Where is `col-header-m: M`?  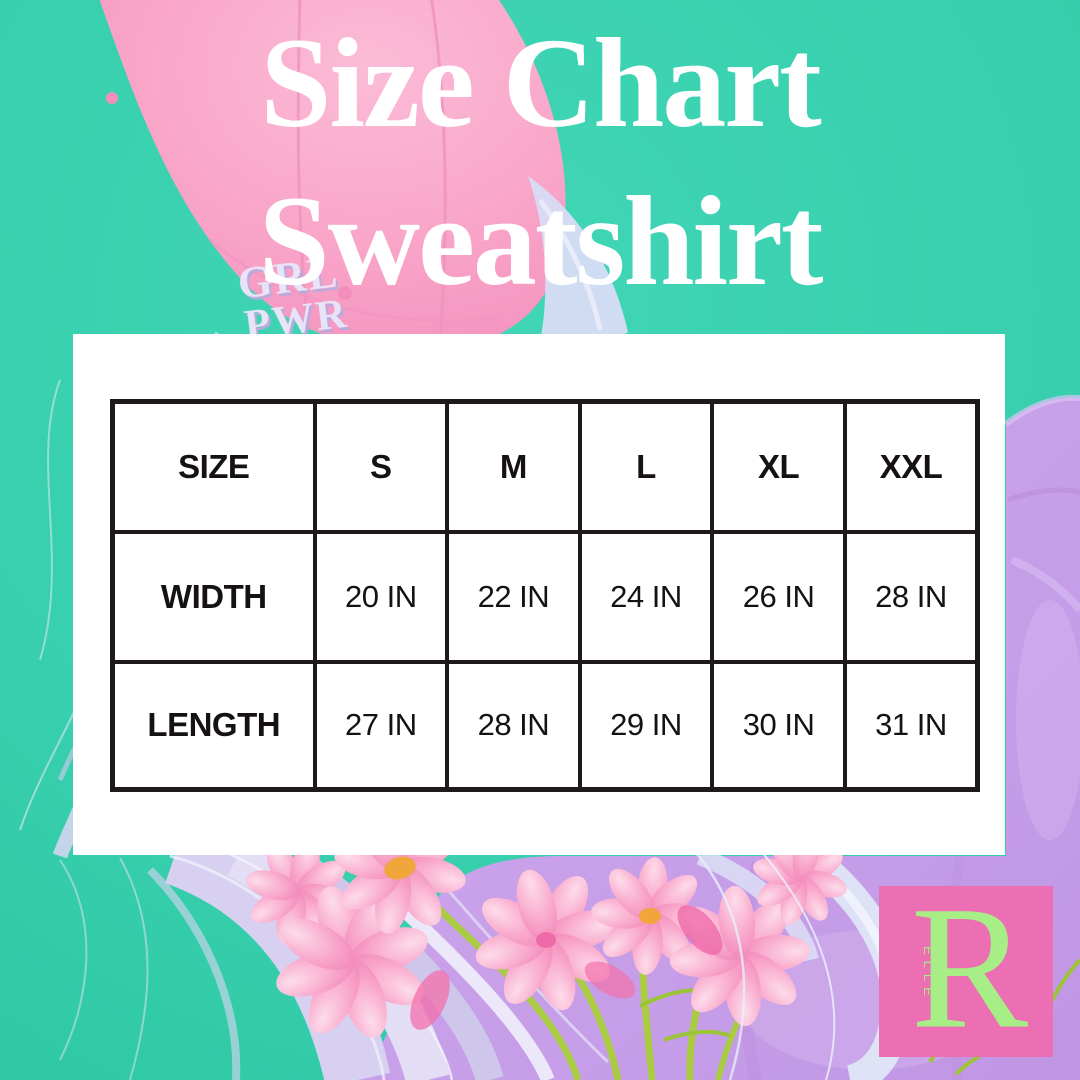 col-header-m: M is located at coordinates (513, 466).